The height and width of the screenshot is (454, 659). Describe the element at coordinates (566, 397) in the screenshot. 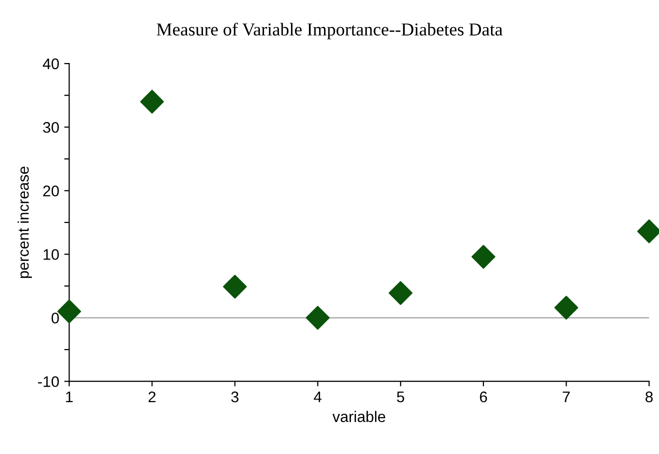

I see `x-tick-label: 7` at that location.